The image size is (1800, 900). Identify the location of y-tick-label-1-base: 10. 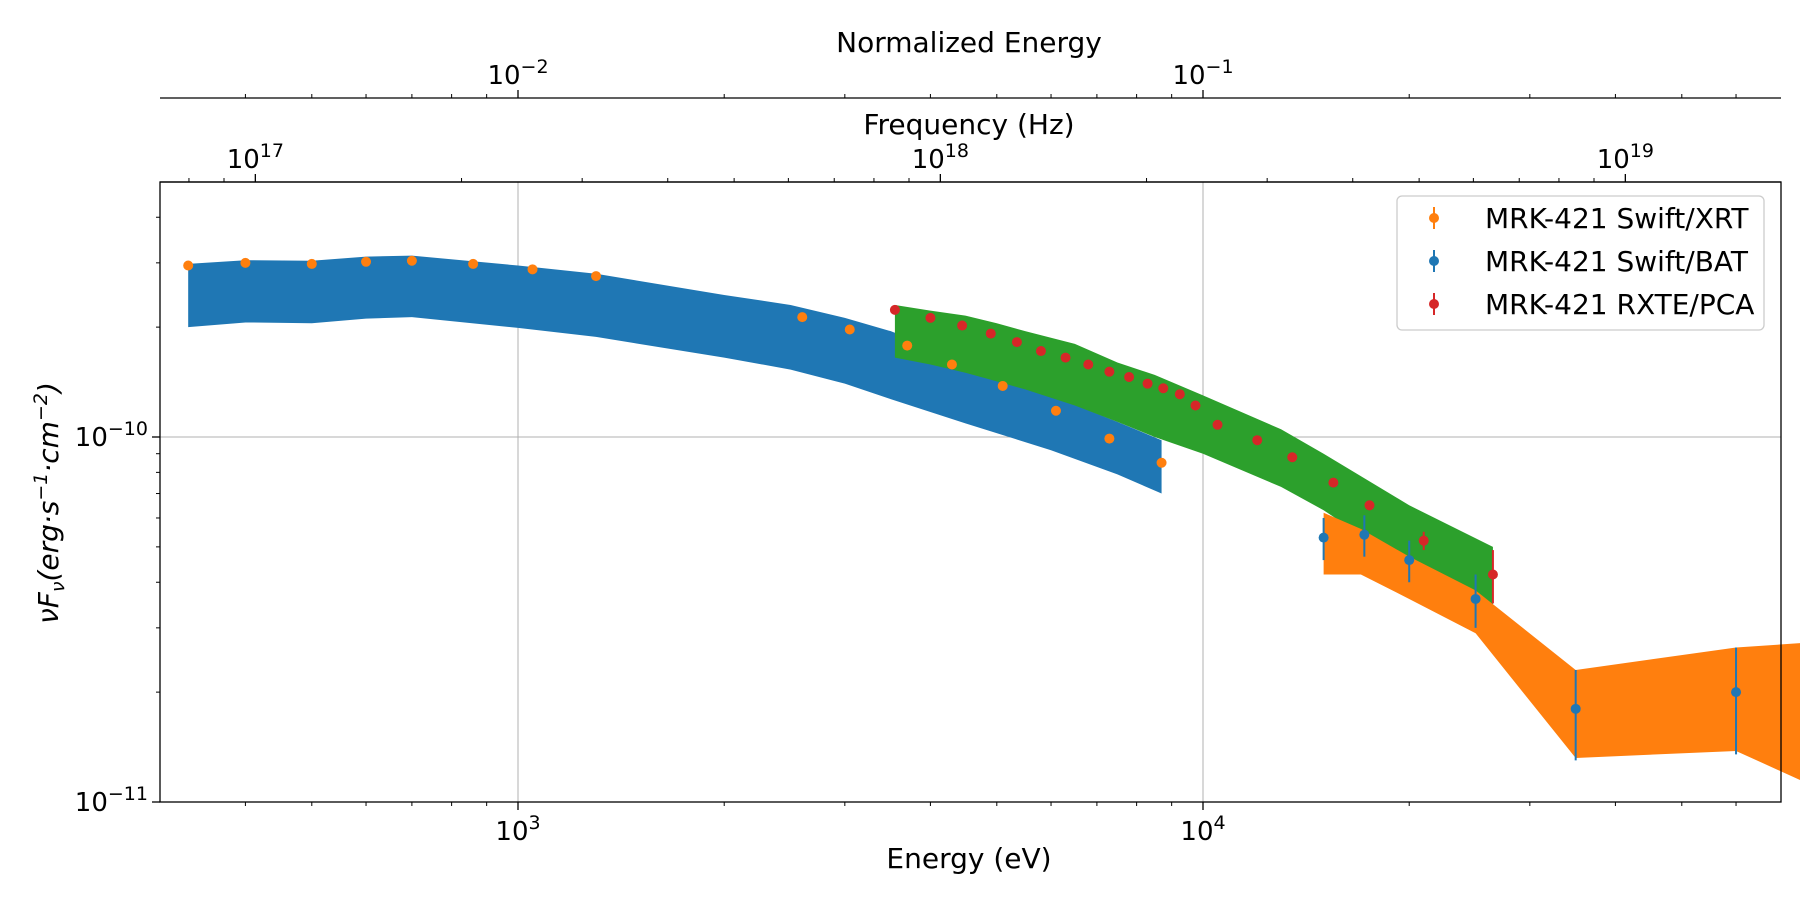
(91, 438).